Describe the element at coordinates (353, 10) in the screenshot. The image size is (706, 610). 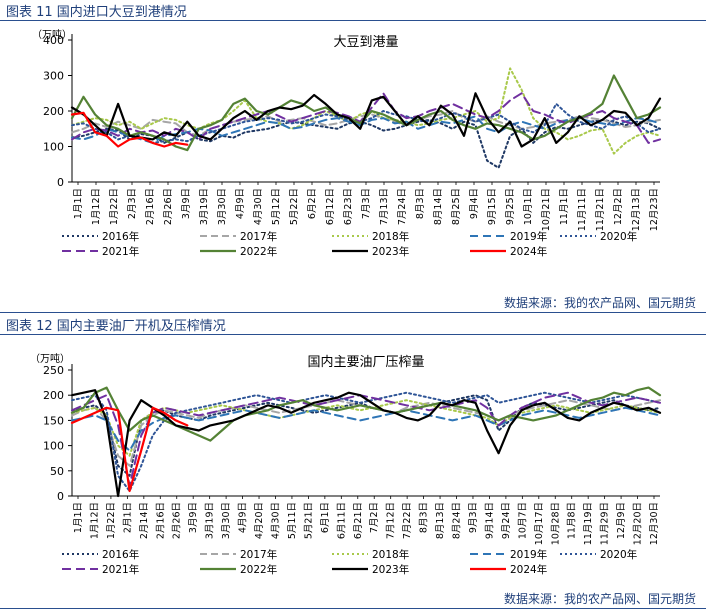
I see `figure-11-header: 图表 11 国内进口大豆到港情况` at that location.